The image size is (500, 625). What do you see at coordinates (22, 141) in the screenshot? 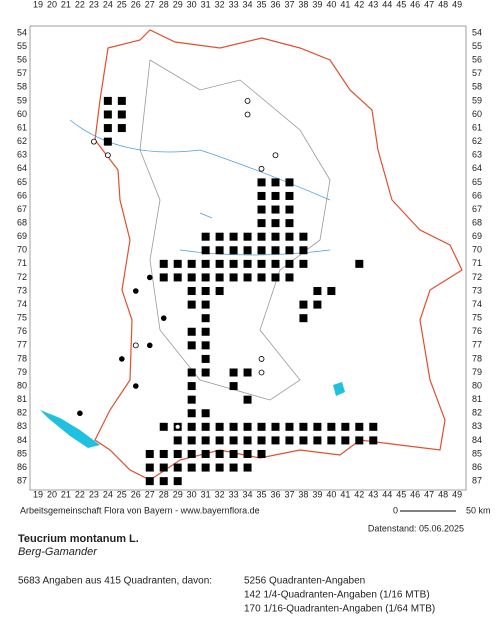
I see `row-label: 62` at bounding box center [22, 141].